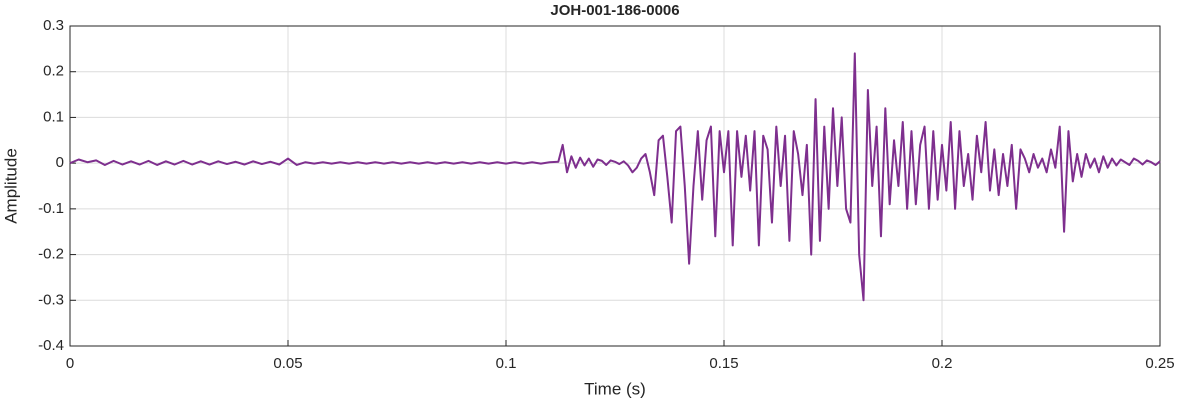 The image size is (1182, 404). I want to click on y-tick-label: 0.2, so click(53, 71).